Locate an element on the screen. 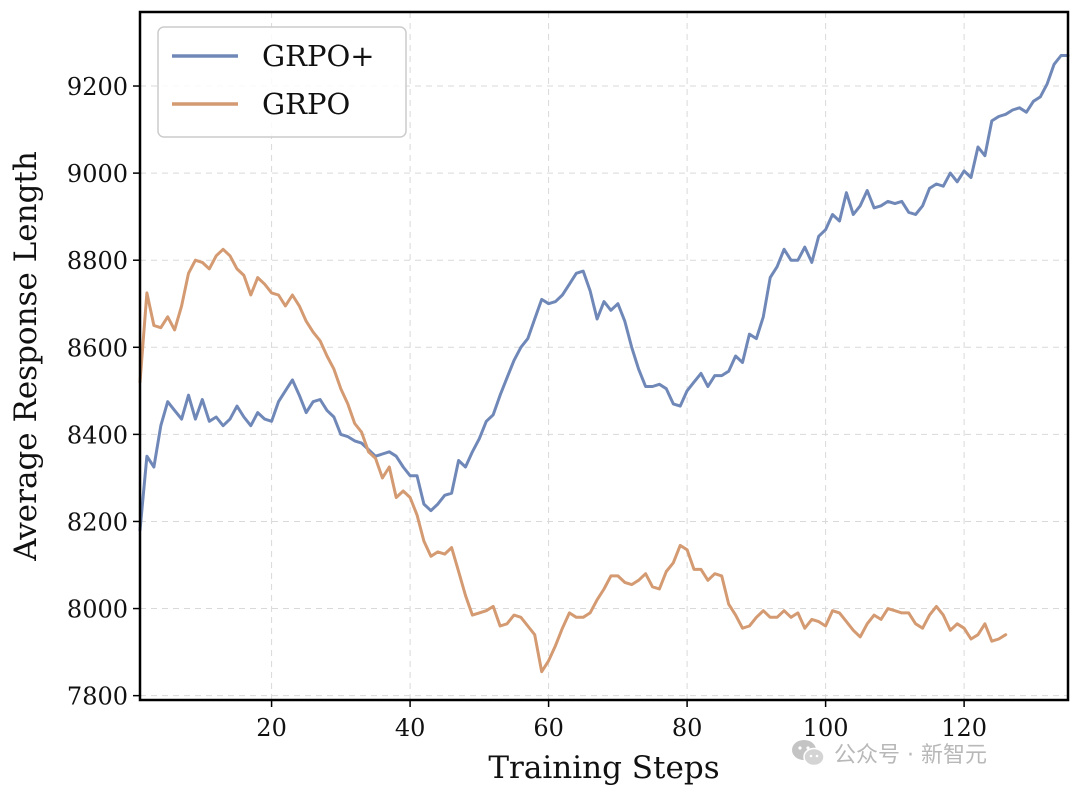  legend-label-grpo: GRPO is located at coordinates (306, 104).